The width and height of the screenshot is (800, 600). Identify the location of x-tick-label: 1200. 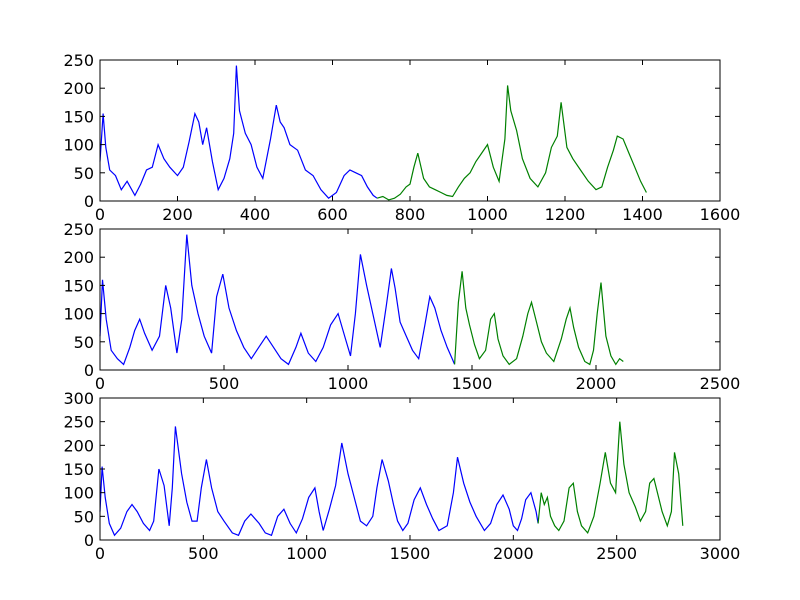
(565, 214).